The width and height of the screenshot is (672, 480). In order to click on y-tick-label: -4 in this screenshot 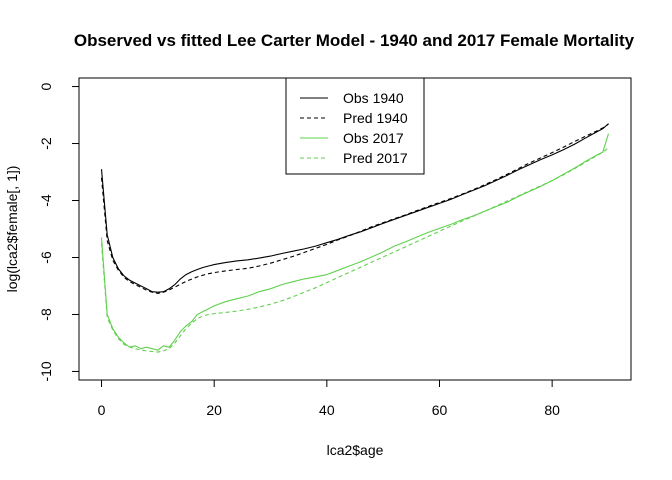, I will do `click(46, 200)`.